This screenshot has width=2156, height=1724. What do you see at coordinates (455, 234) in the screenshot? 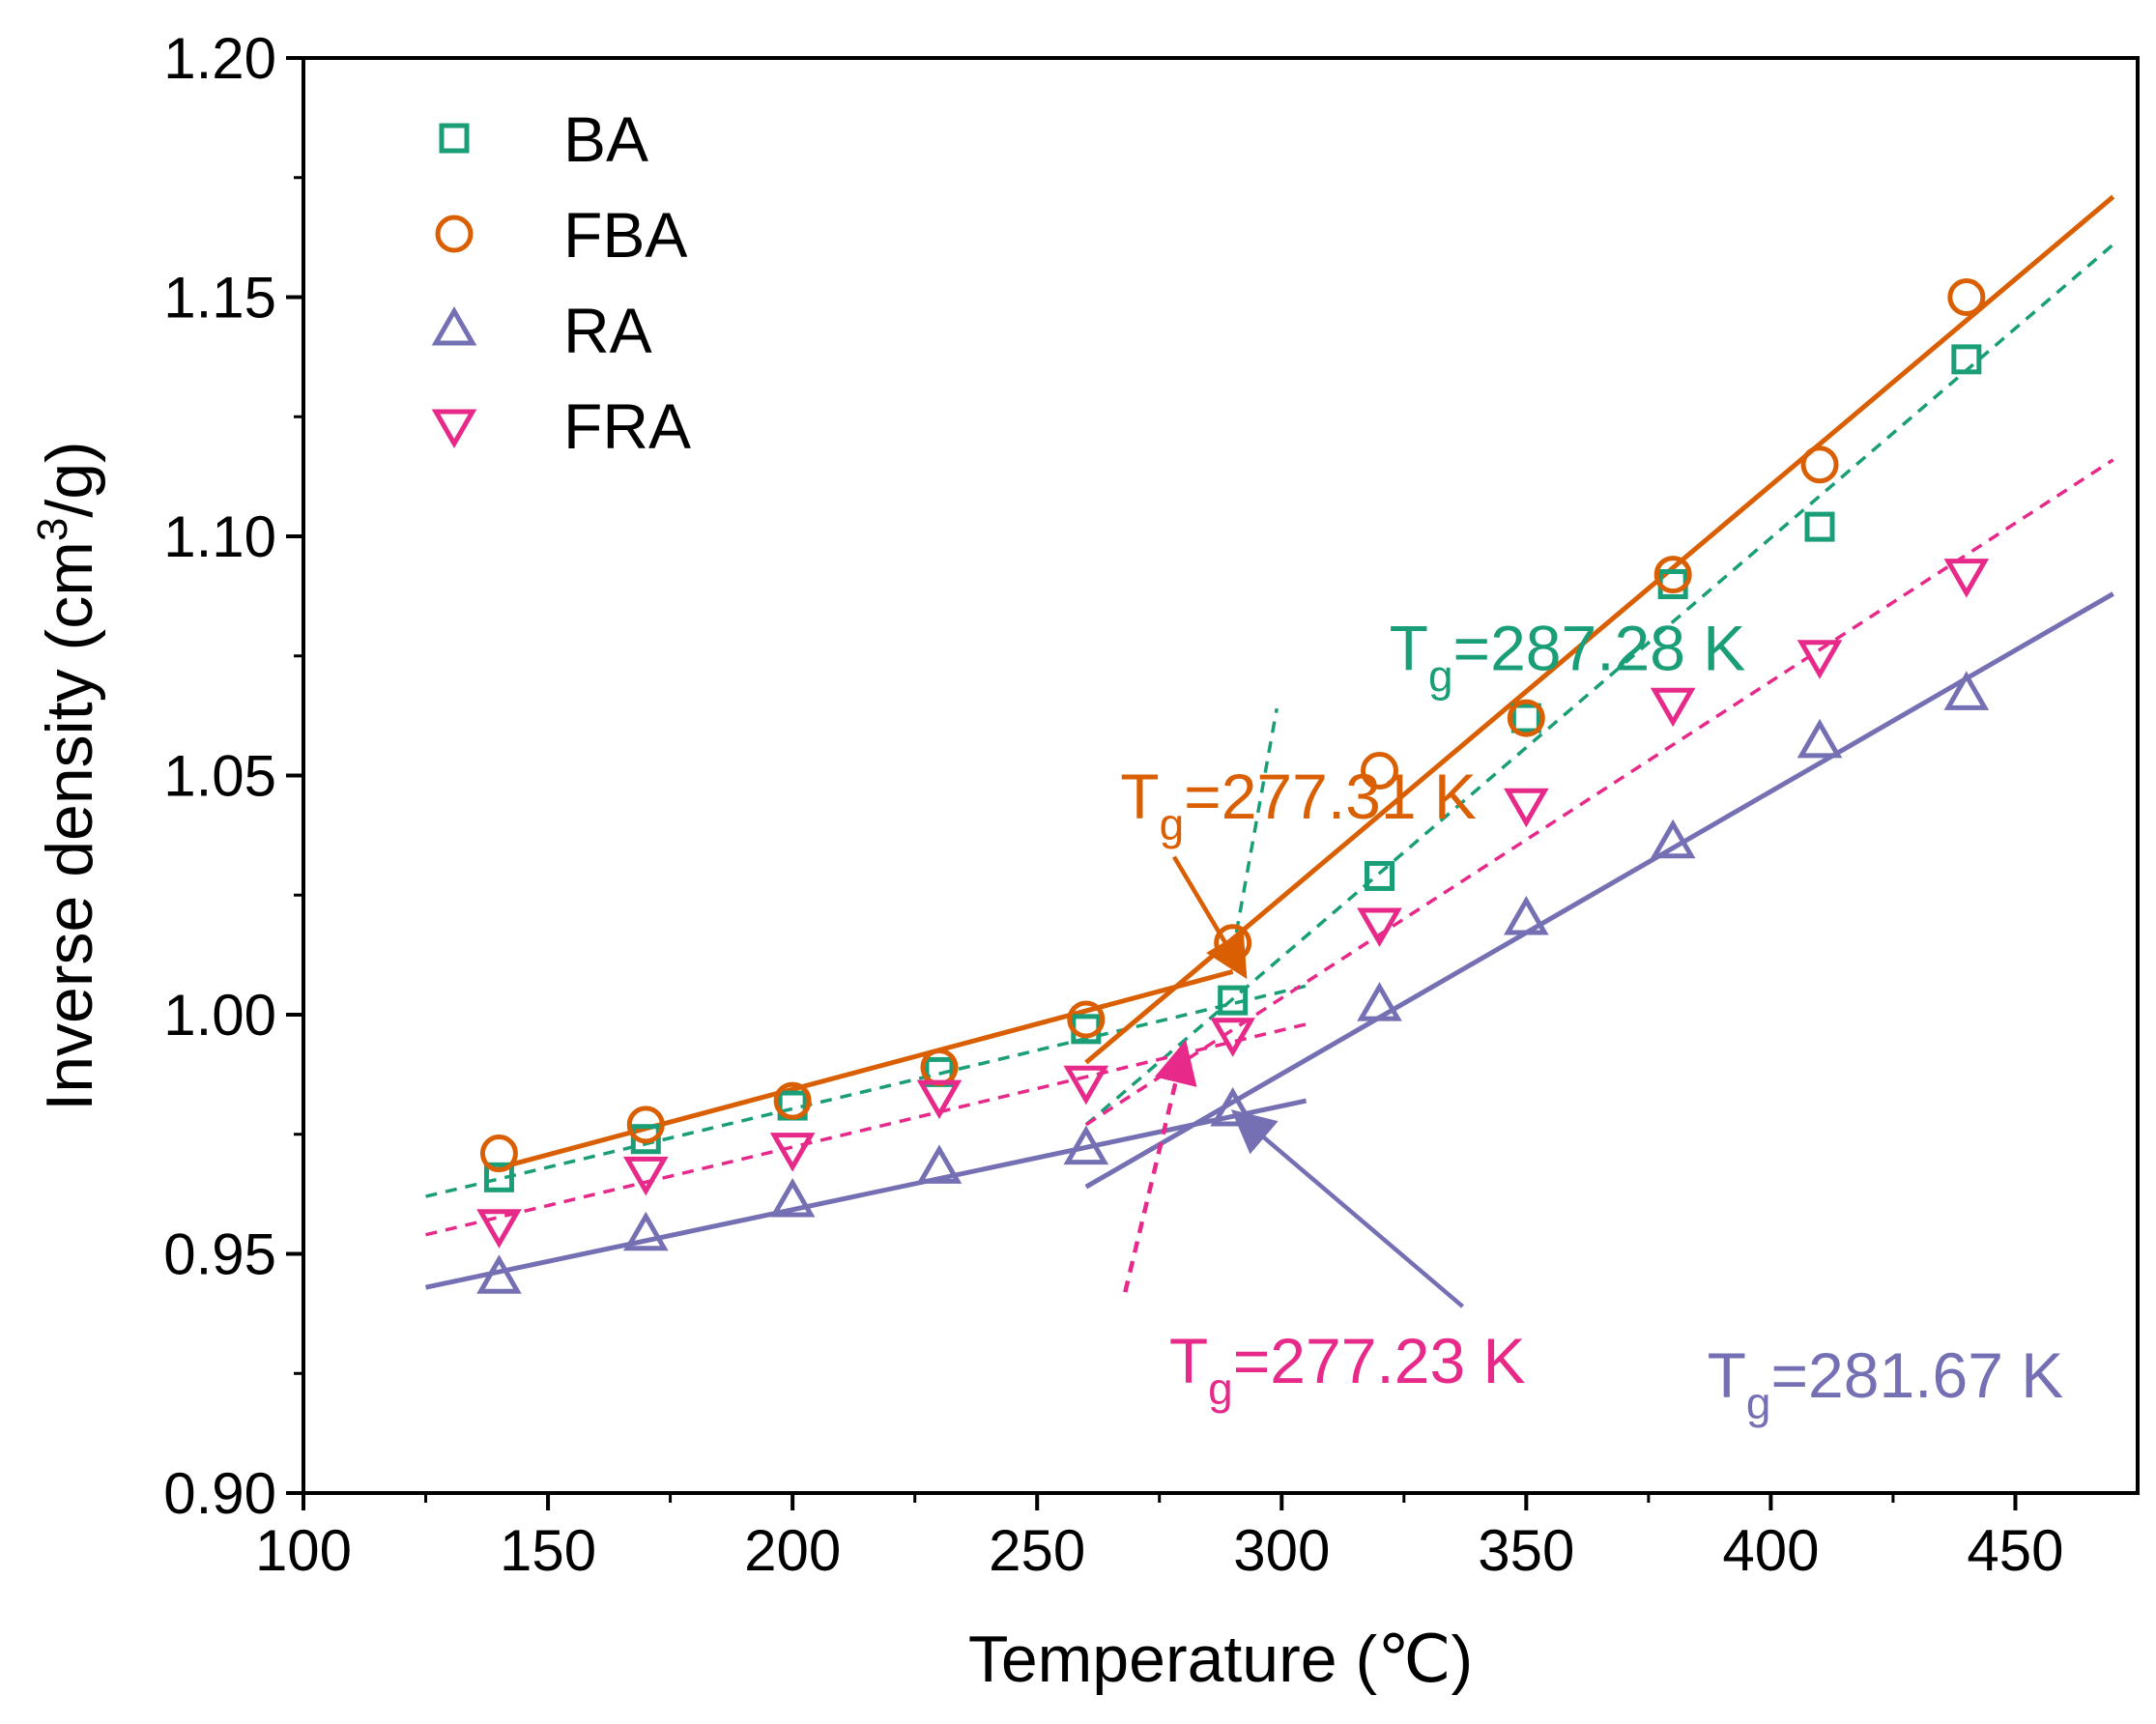
I see `legend-marker-fba` at bounding box center [455, 234].